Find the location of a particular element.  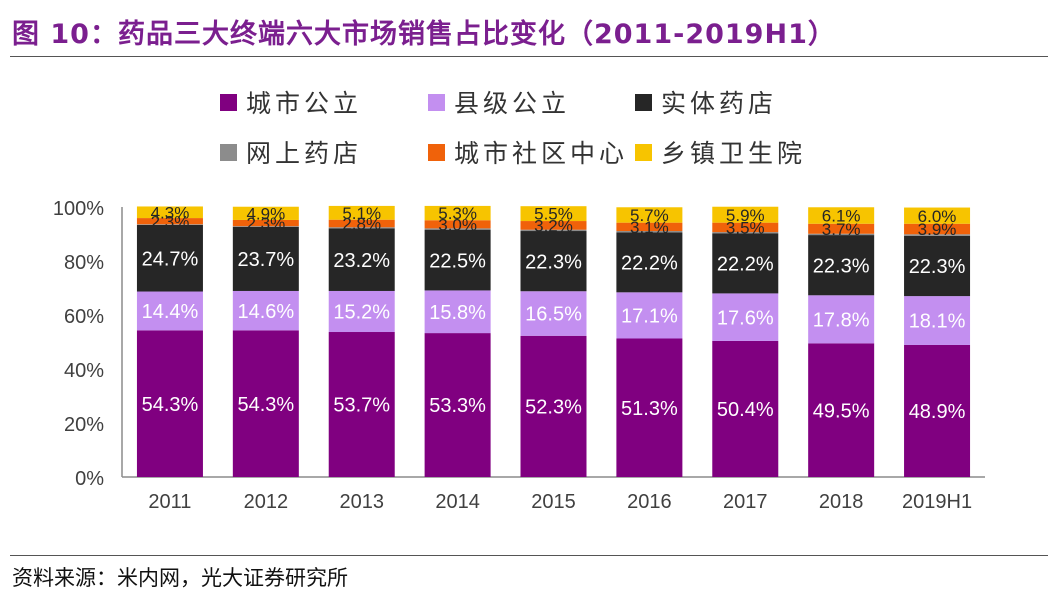

data-label: 22.5% is located at coordinates (457, 261).